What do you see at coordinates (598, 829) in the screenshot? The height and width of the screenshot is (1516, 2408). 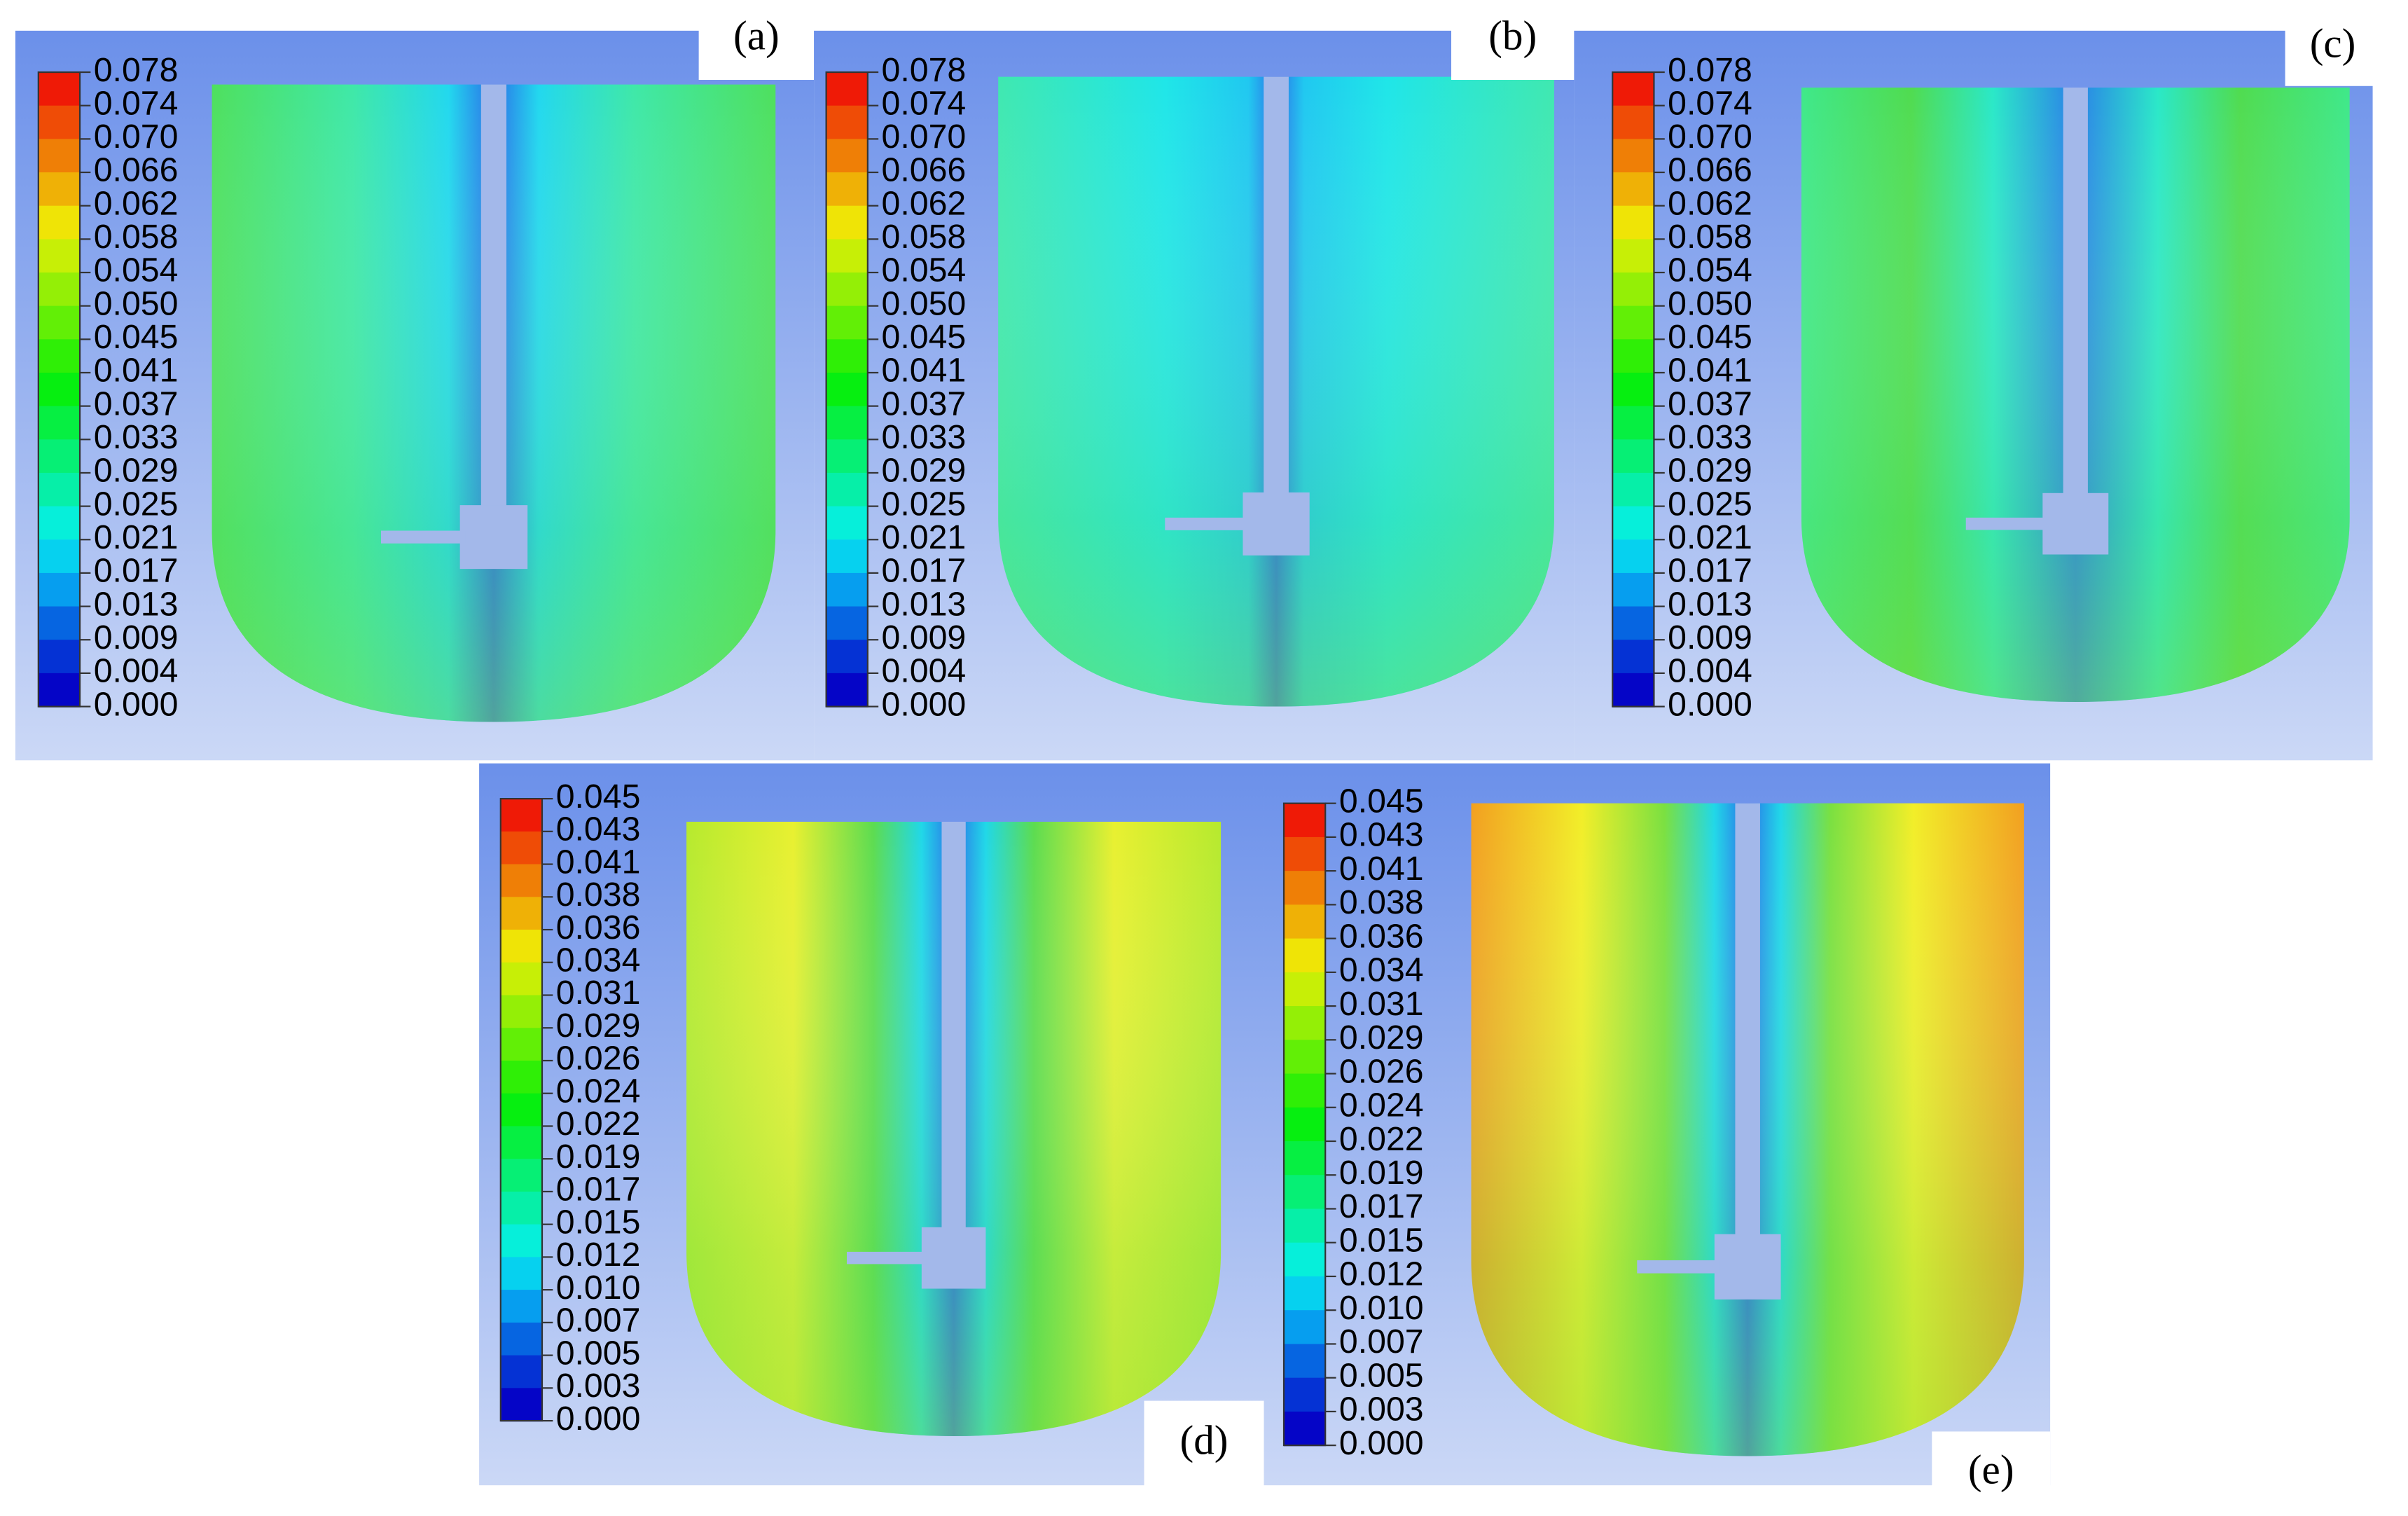 I see `colorbar-label: 0.043` at bounding box center [598, 829].